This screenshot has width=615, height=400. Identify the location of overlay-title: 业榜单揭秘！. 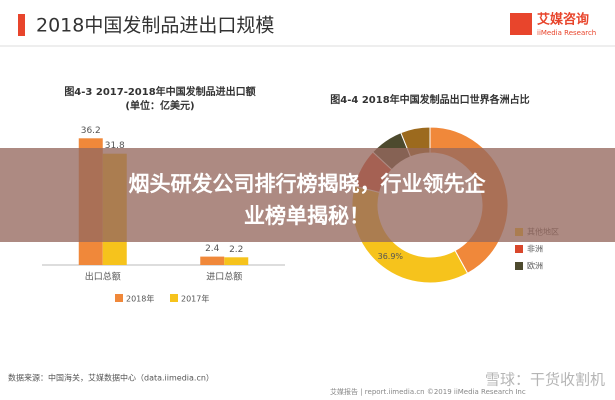
(307, 216).